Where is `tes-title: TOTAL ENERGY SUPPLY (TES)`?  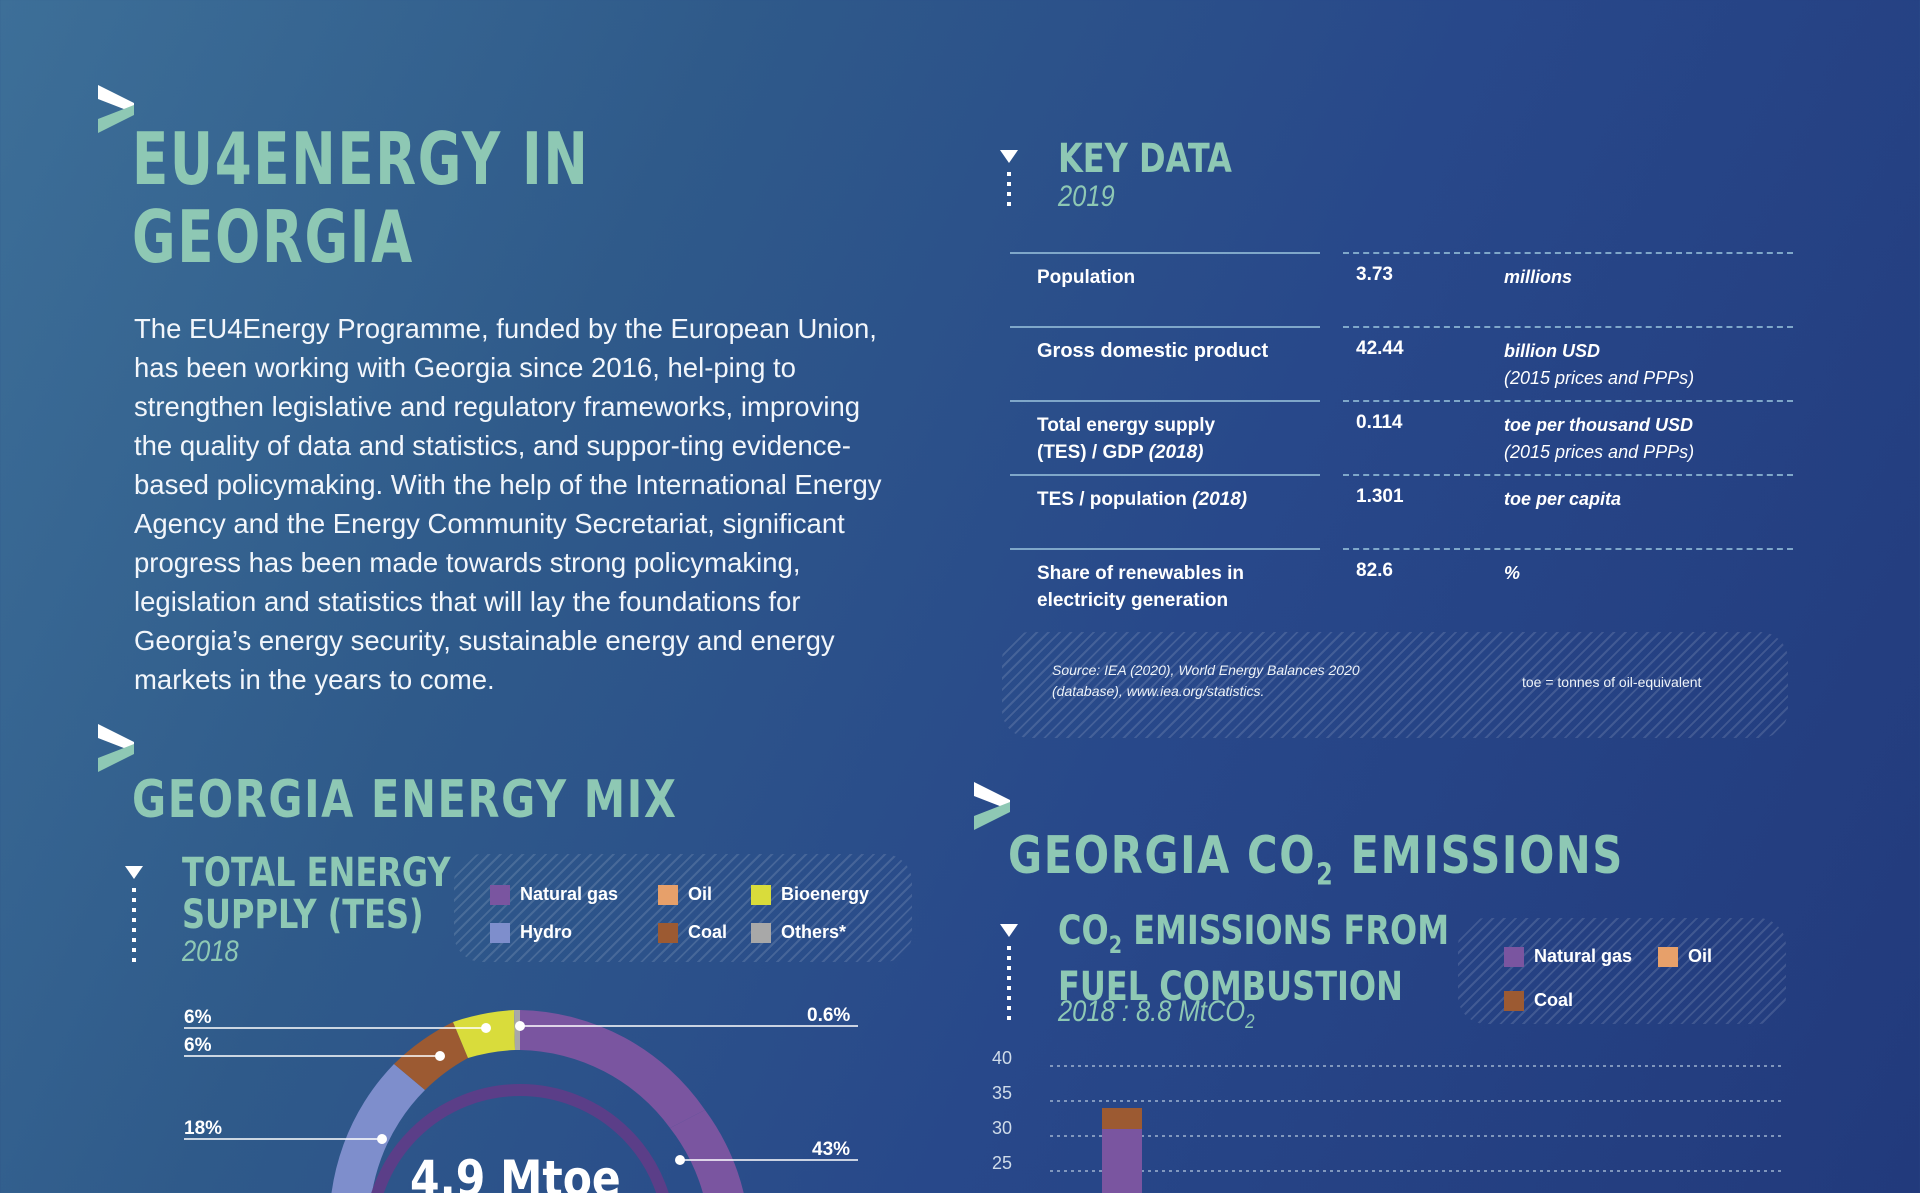 tes-title: TOTAL ENERGY SUPPLY (TES) is located at coordinates (316, 894).